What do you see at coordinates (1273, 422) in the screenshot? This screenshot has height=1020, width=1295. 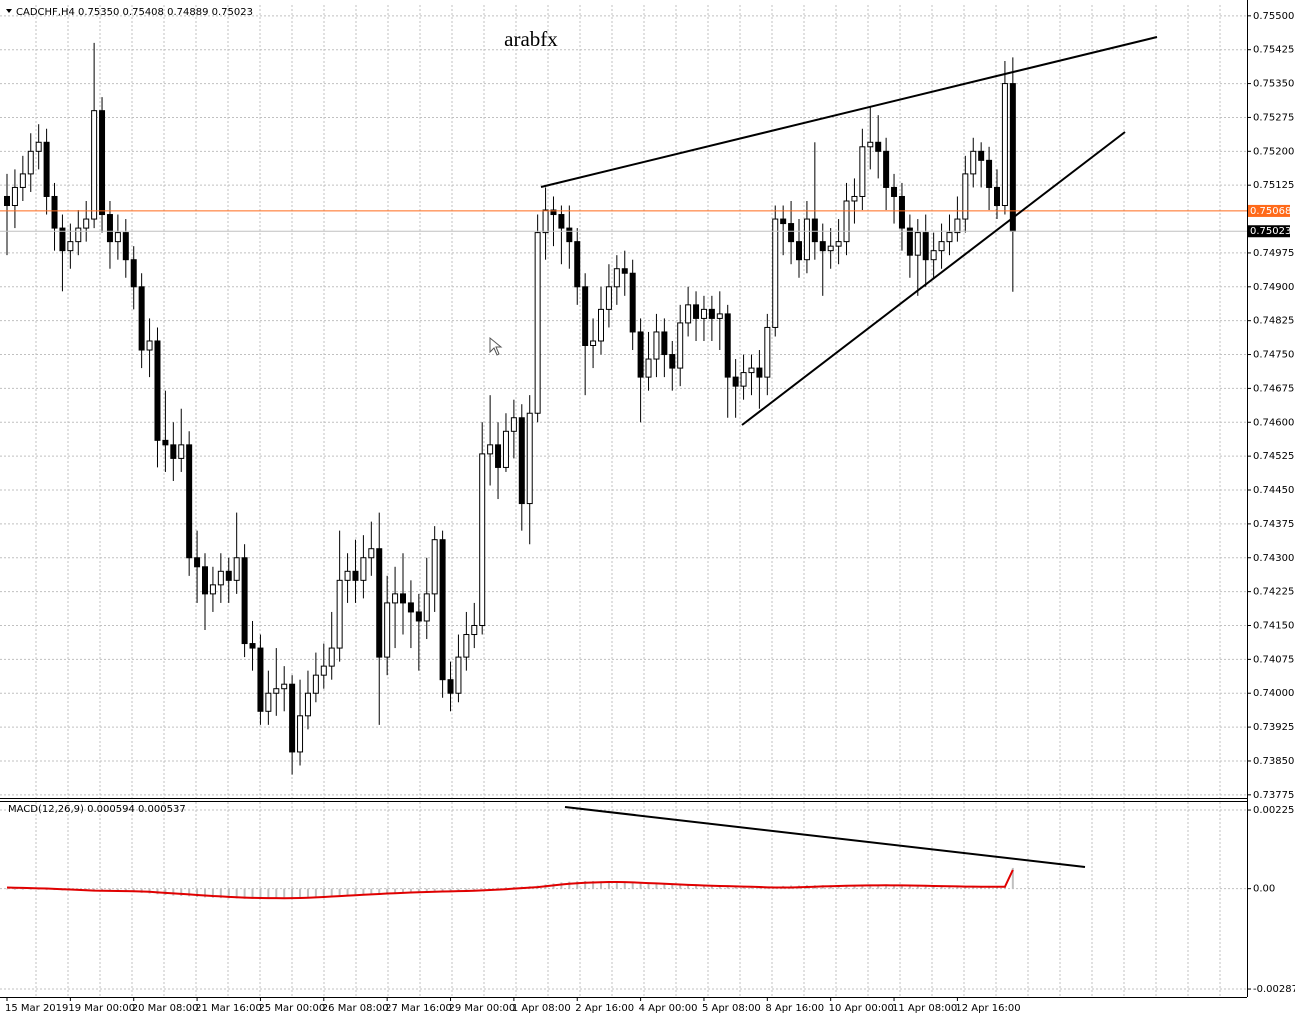 I see `y-tick-label: 0.74600` at bounding box center [1273, 422].